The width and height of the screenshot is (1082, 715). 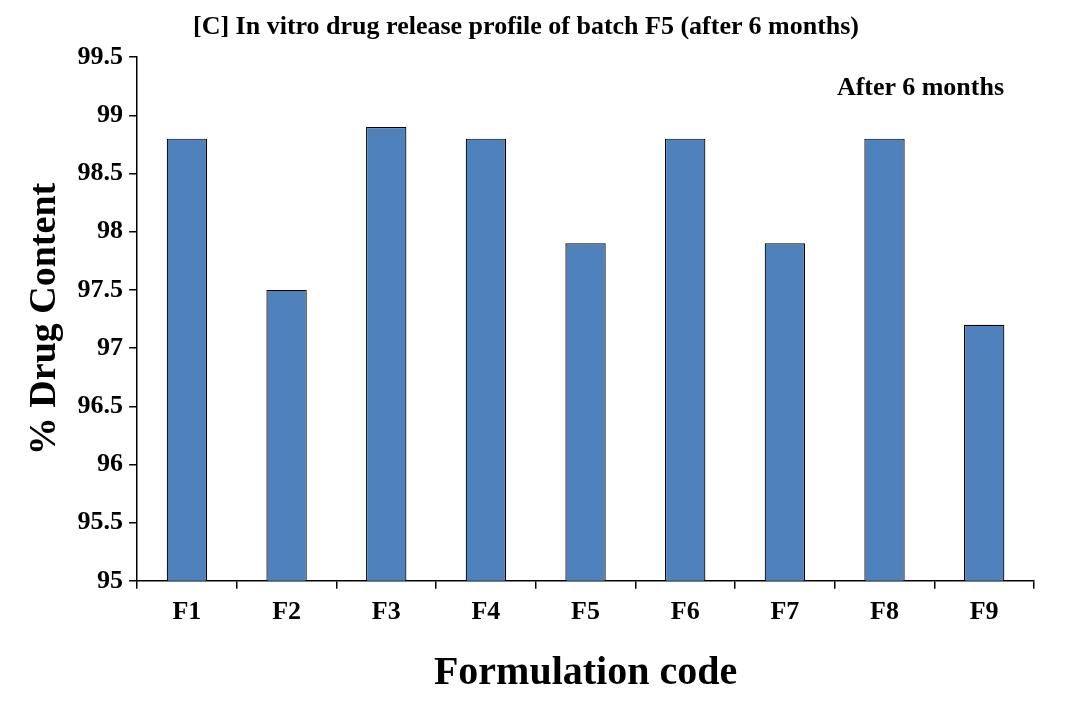 What do you see at coordinates (685, 611) in the screenshot?
I see `x-tick-label: F6` at bounding box center [685, 611].